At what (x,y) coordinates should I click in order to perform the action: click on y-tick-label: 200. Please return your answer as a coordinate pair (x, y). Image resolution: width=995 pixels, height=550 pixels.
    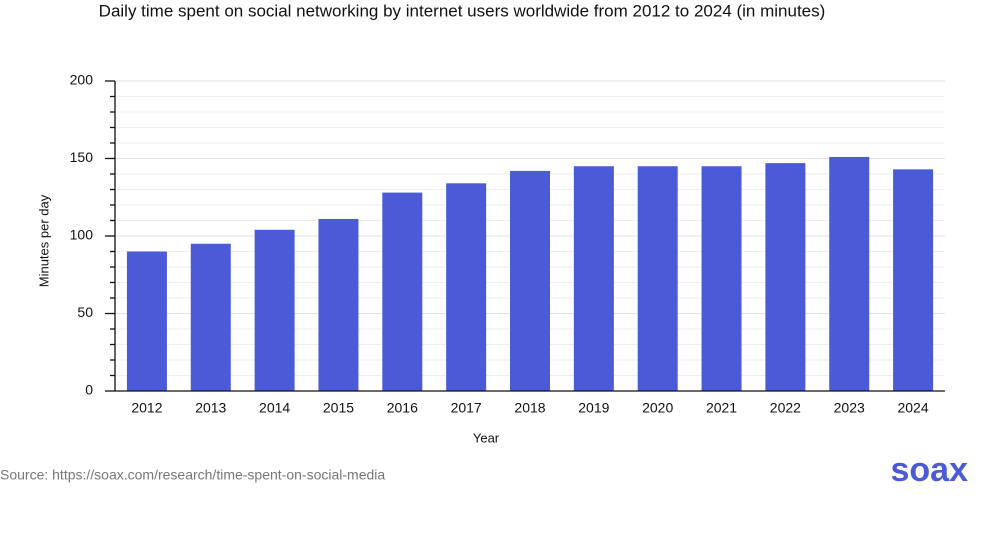
    Looking at the image, I should click on (82, 80).